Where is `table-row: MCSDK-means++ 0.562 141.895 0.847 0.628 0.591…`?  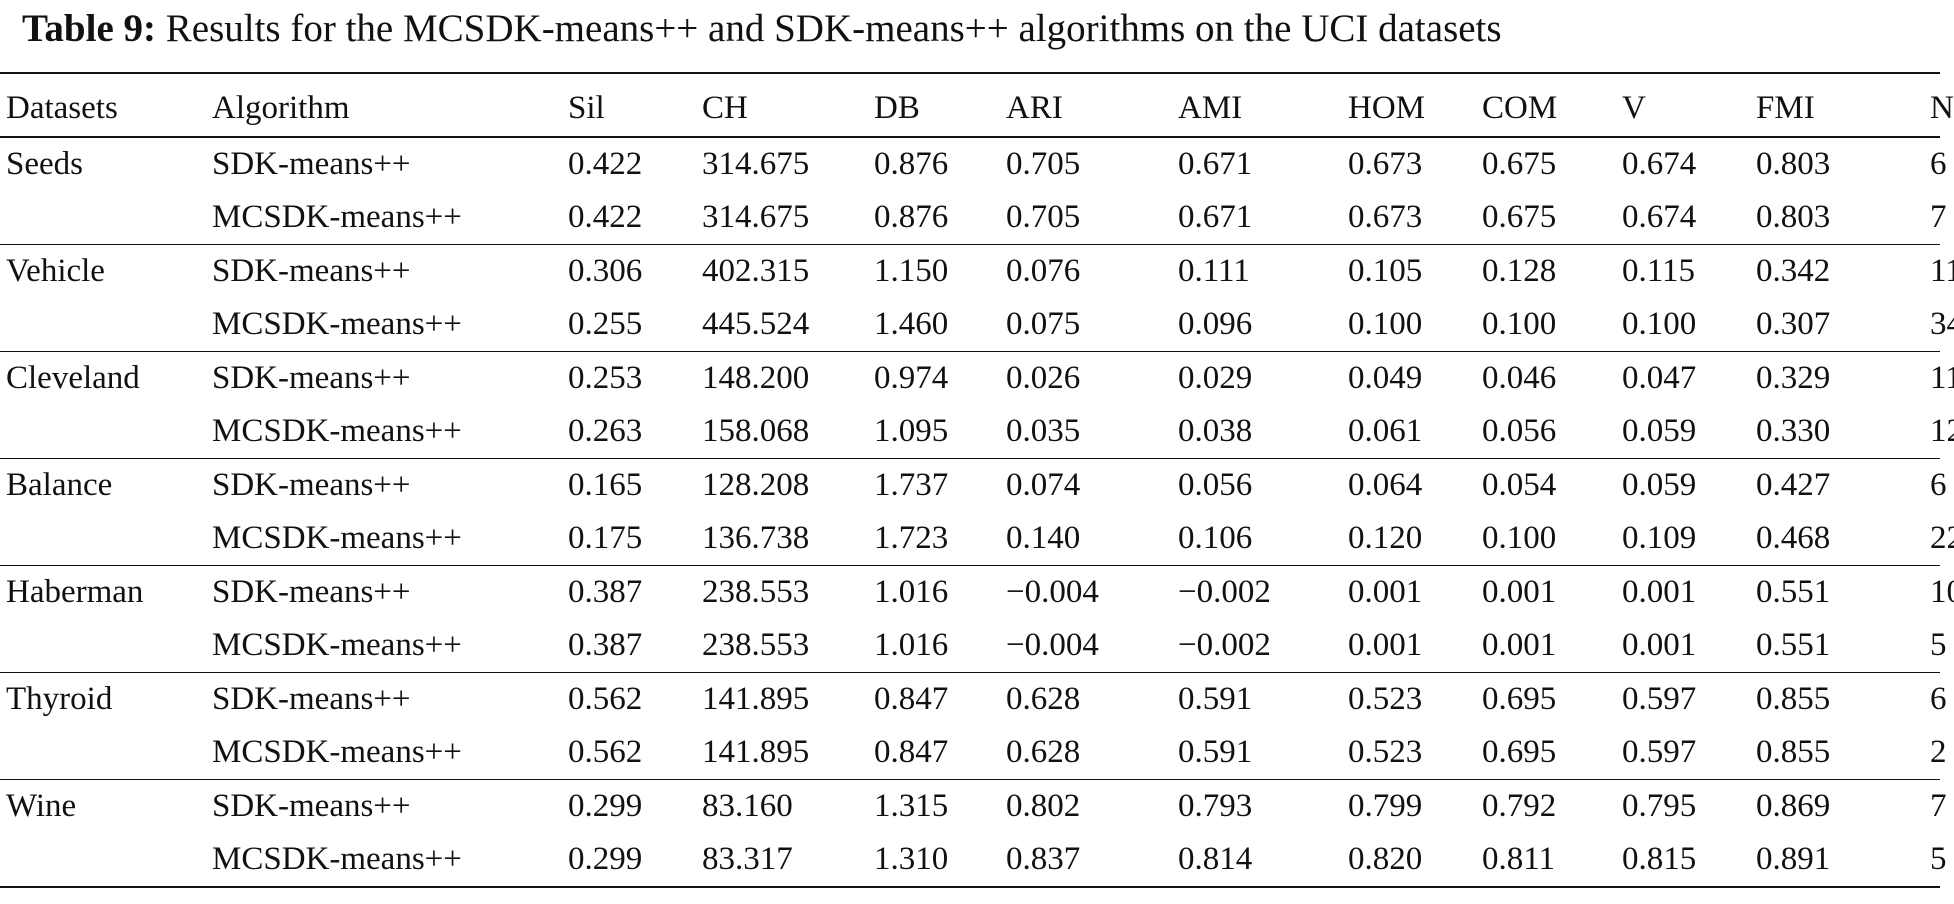
table-row: MCSDK-means++ 0.562 141.895 0.847 0.628 0.591… is located at coordinates (973, 752).